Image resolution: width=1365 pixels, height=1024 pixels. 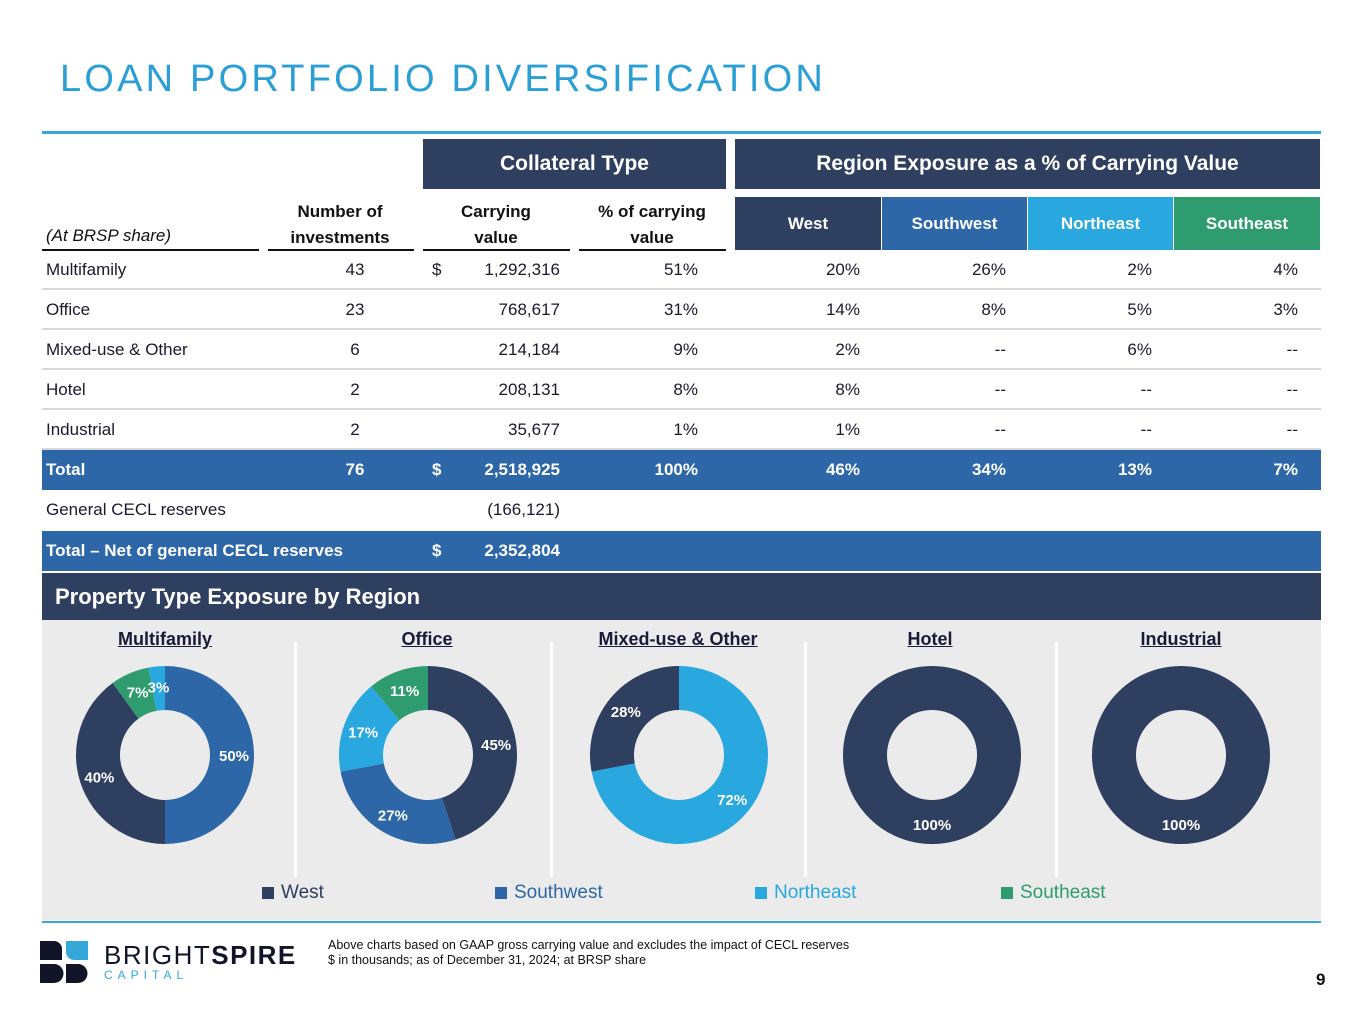 I want to click on cell-carrying: 35,677, so click(x=534, y=429).